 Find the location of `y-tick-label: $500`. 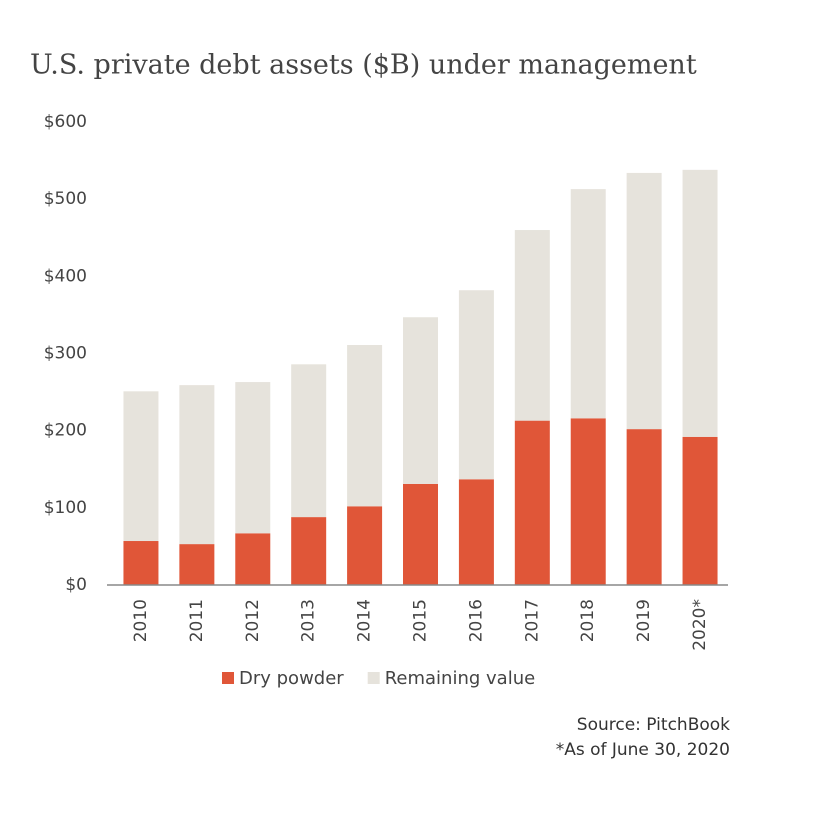

y-tick-label: $500 is located at coordinates (65, 199).